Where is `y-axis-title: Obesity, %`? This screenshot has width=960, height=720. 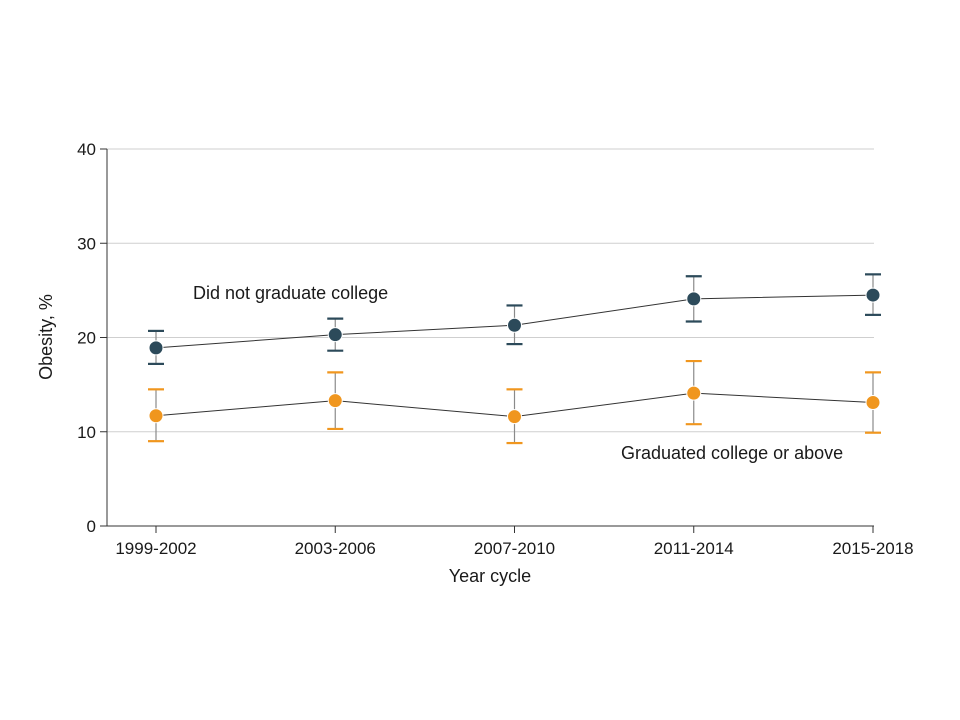
y-axis-title: Obesity, % is located at coordinates (46, 337).